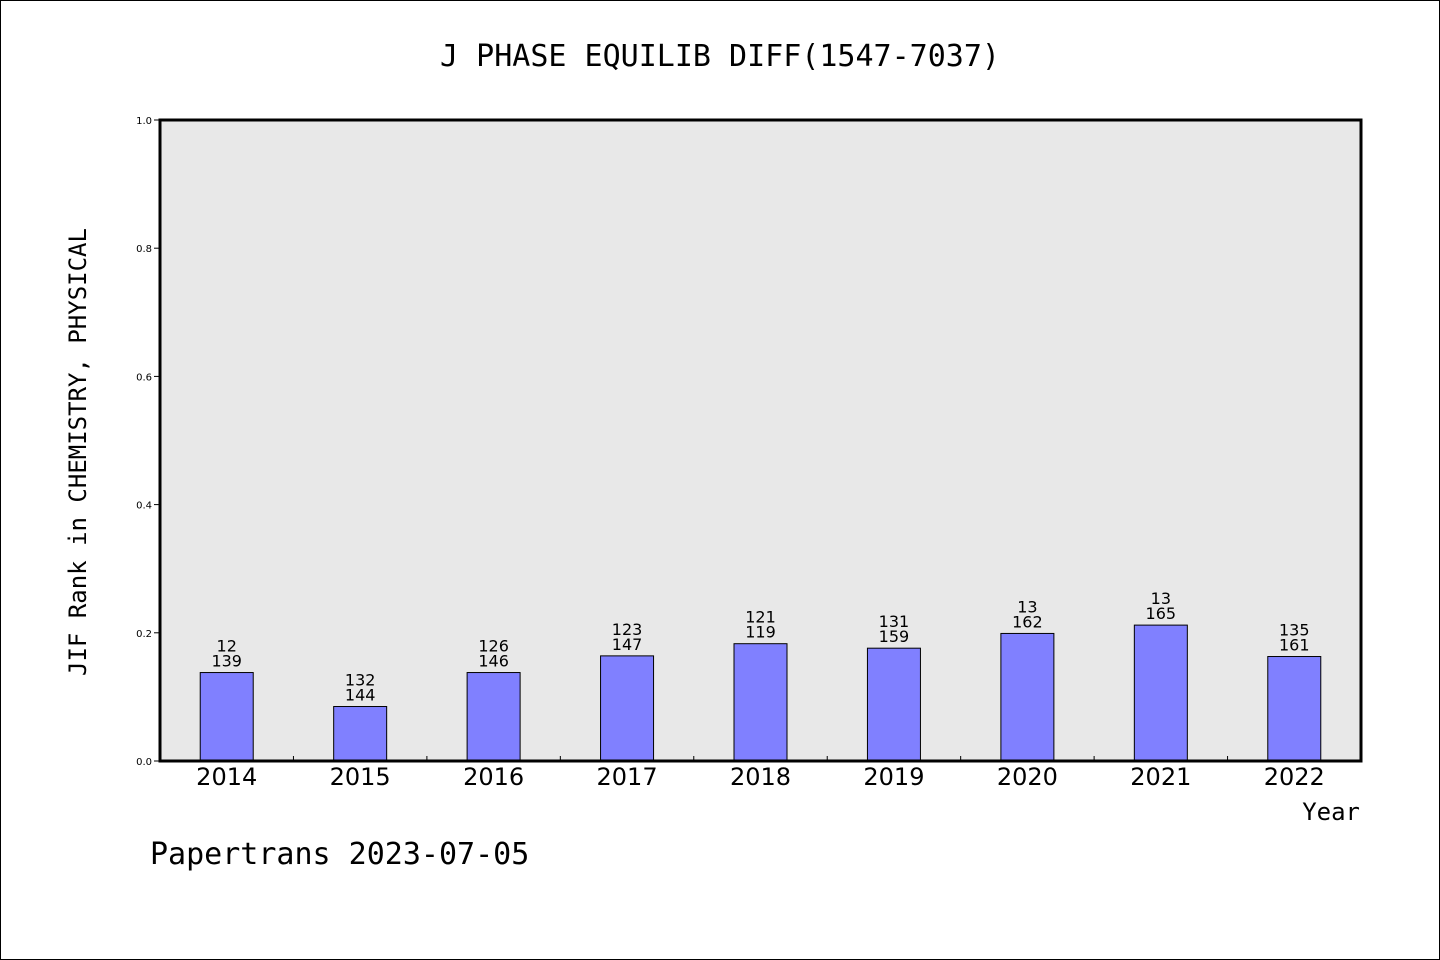  Describe the element at coordinates (226, 777) in the screenshot. I see `x-tick-label-2014: 2014` at that location.